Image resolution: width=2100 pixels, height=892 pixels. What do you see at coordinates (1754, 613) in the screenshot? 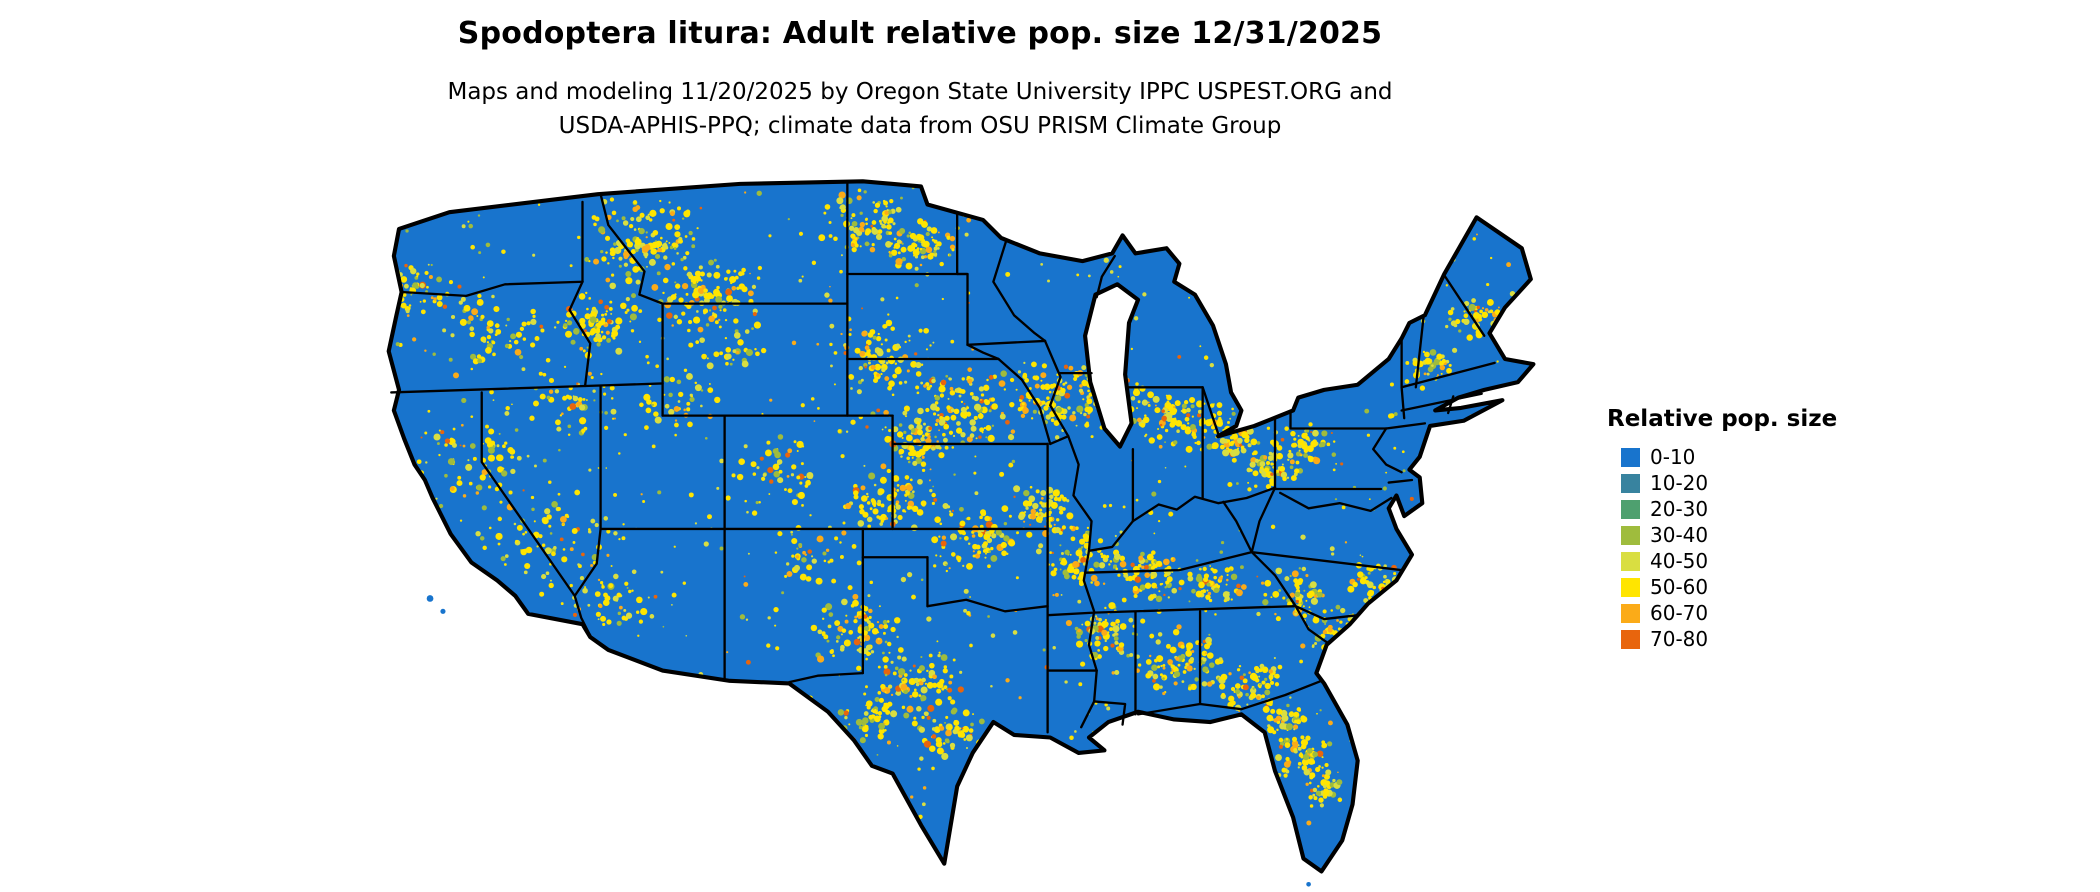
I see `legend-item: 60-70` at bounding box center [1754, 613].